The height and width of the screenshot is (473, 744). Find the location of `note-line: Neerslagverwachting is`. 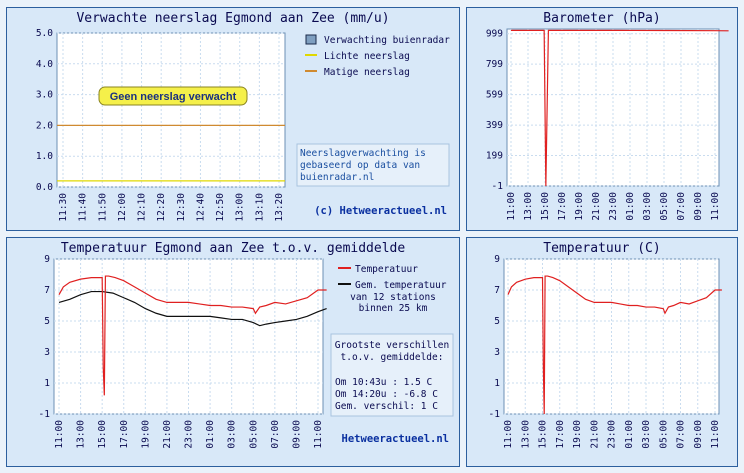

note-line: Neerslagverwachting is is located at coordinates (363, 153).